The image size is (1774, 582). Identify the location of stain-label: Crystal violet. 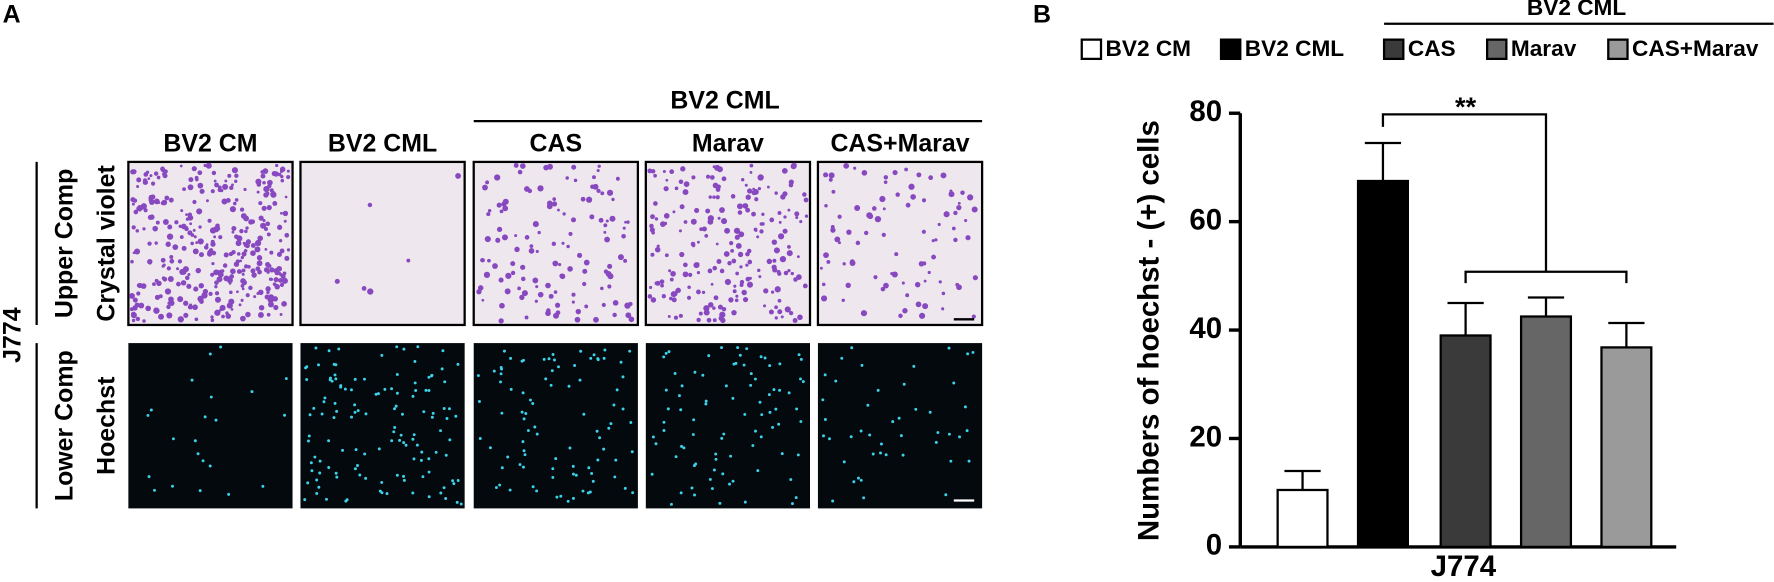
(107, 243).